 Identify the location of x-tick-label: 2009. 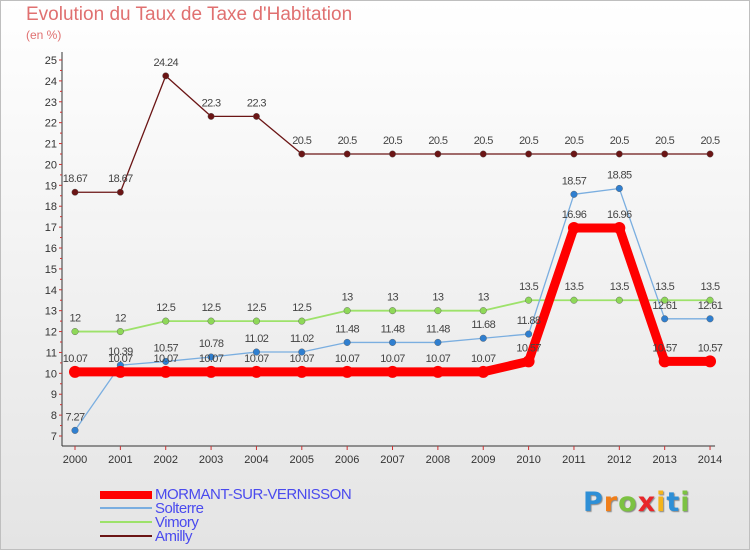
(483, 460).